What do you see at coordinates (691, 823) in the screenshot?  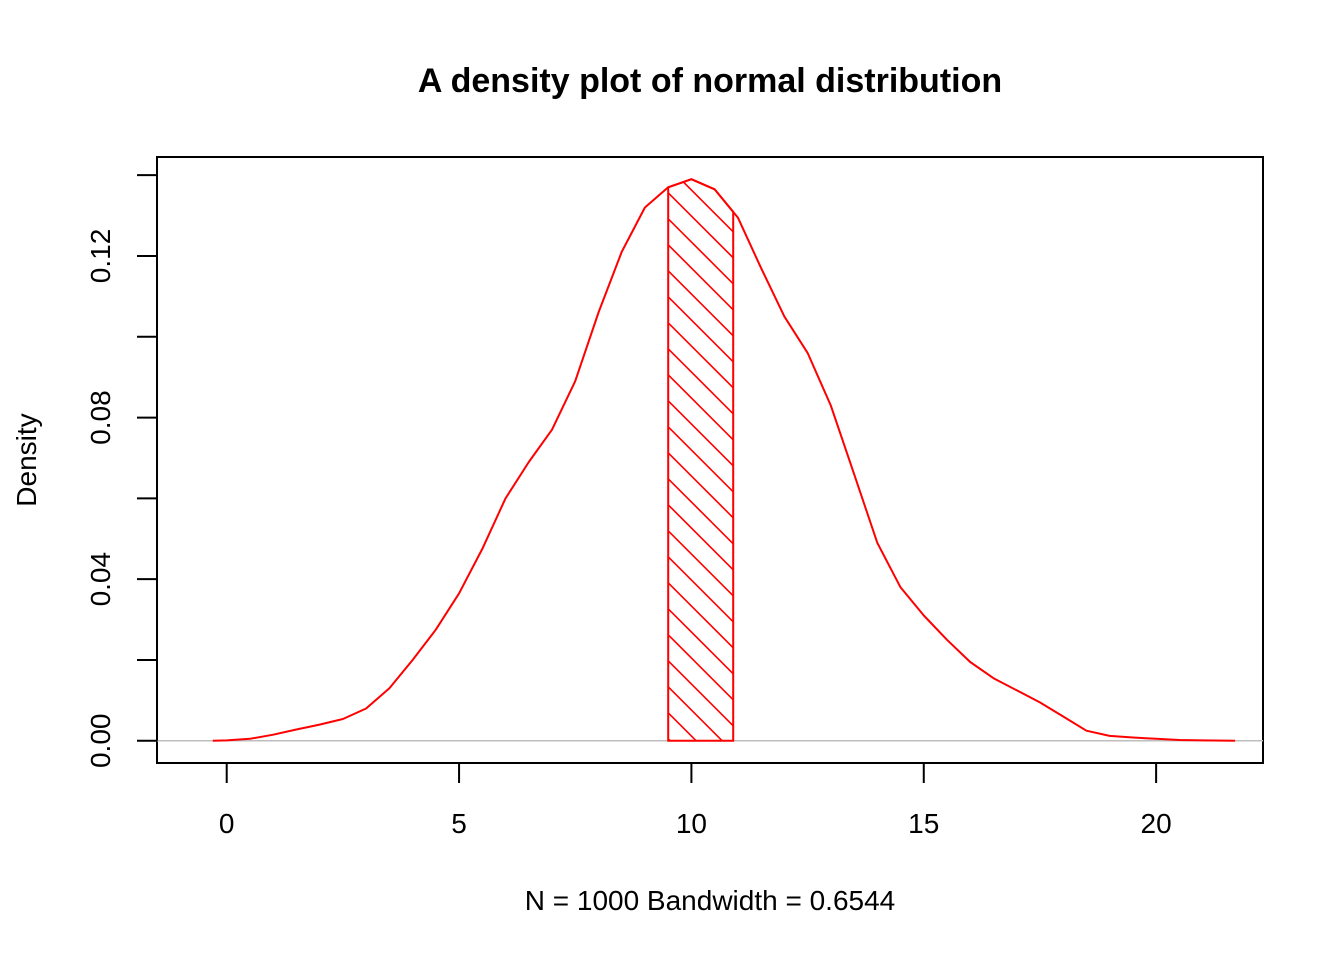 I see `x-tick-label: 10` at bounding box center [691, 823].